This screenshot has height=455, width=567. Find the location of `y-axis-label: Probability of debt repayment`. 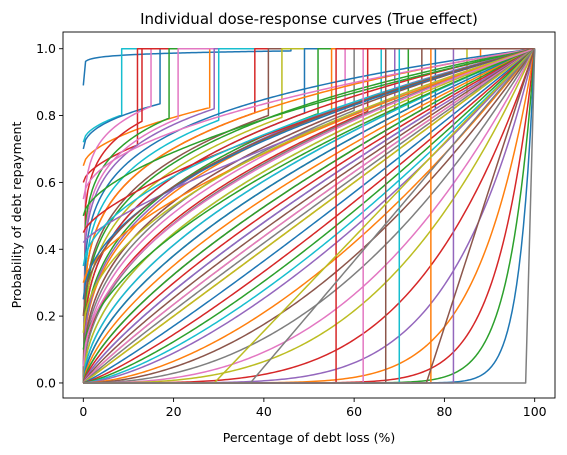

y-axis-label: Probability of debt repayment is located at coordinates (16, 215).